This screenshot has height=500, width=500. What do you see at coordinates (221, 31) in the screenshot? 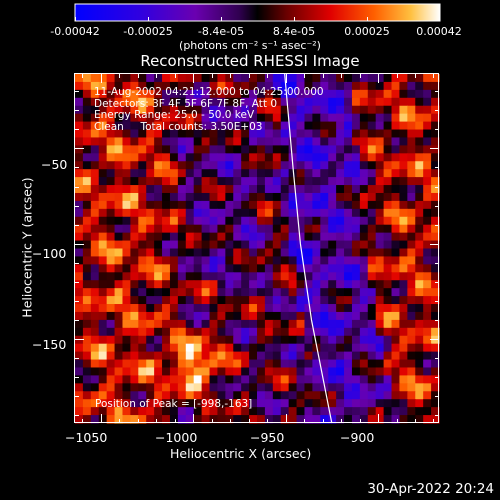
I see `colorbar-tick-label: -8.4e-05` at bounding box center [221, 31].